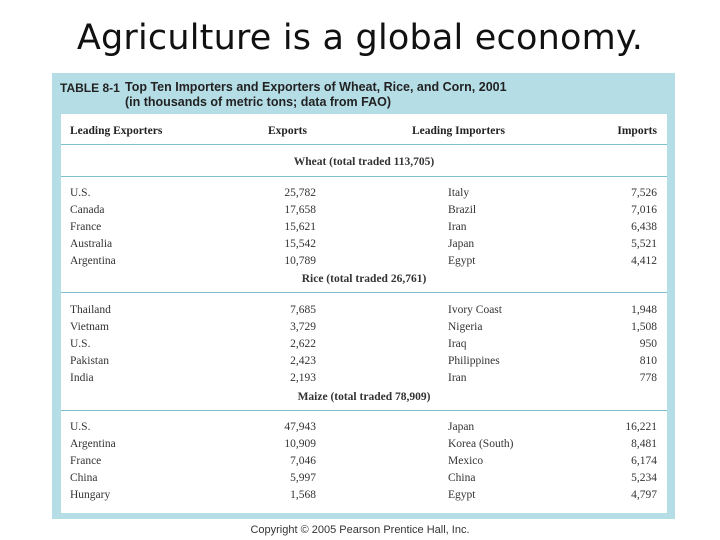 The height and width of the screenshot is (540, 720). What do you see at coordinates (364, 176) in the screenshot?
I see `section-rule-wheat` at bounding box center [364, 176].